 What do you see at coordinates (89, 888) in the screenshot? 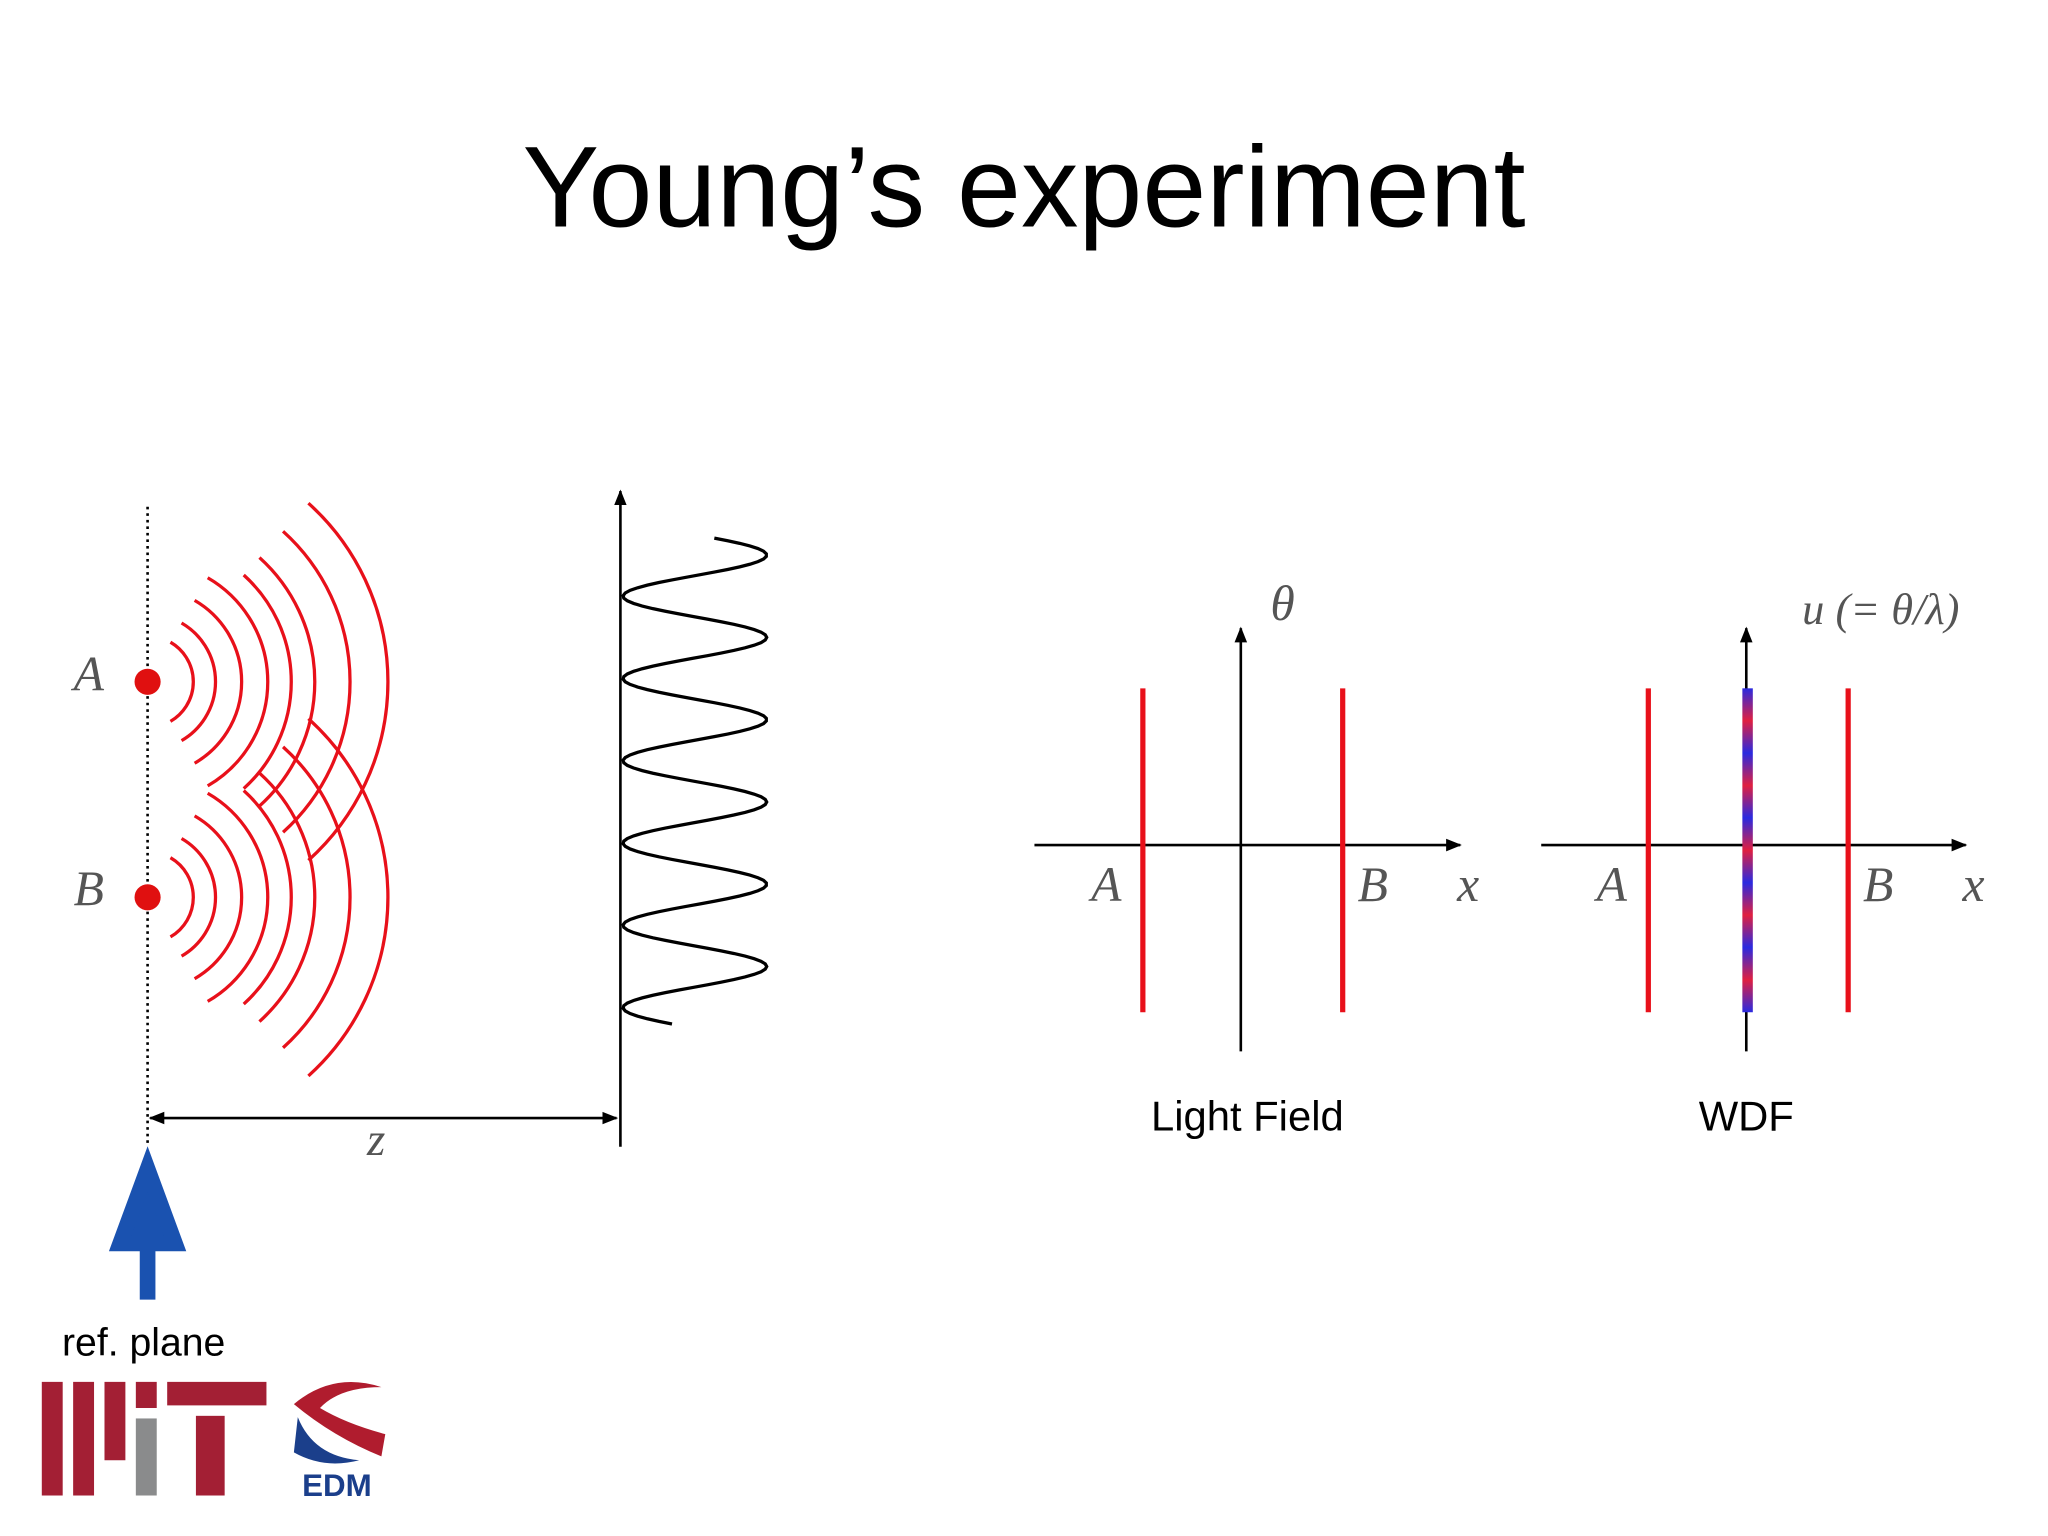
I see `label-b: B` at bounding box center [89, 888].